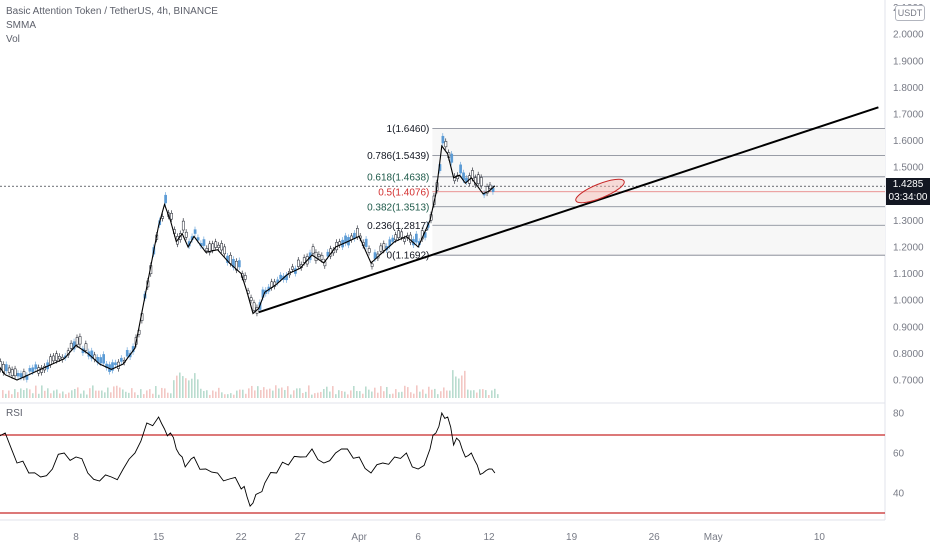 The width and height of the screenshot is (932, 550). Describe the element at coordinates (908, 381) in the screenshot. I see `price-tick-label: 0.7000` at that location.